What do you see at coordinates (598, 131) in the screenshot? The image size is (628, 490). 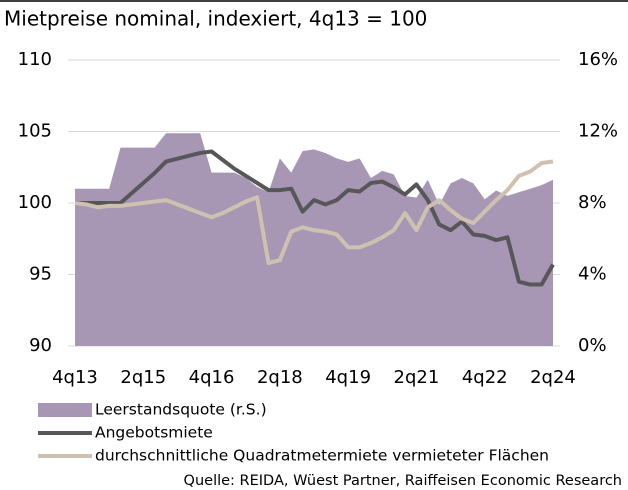 I see `y2-tick-label: 12%` at bounding box center [598, 131].